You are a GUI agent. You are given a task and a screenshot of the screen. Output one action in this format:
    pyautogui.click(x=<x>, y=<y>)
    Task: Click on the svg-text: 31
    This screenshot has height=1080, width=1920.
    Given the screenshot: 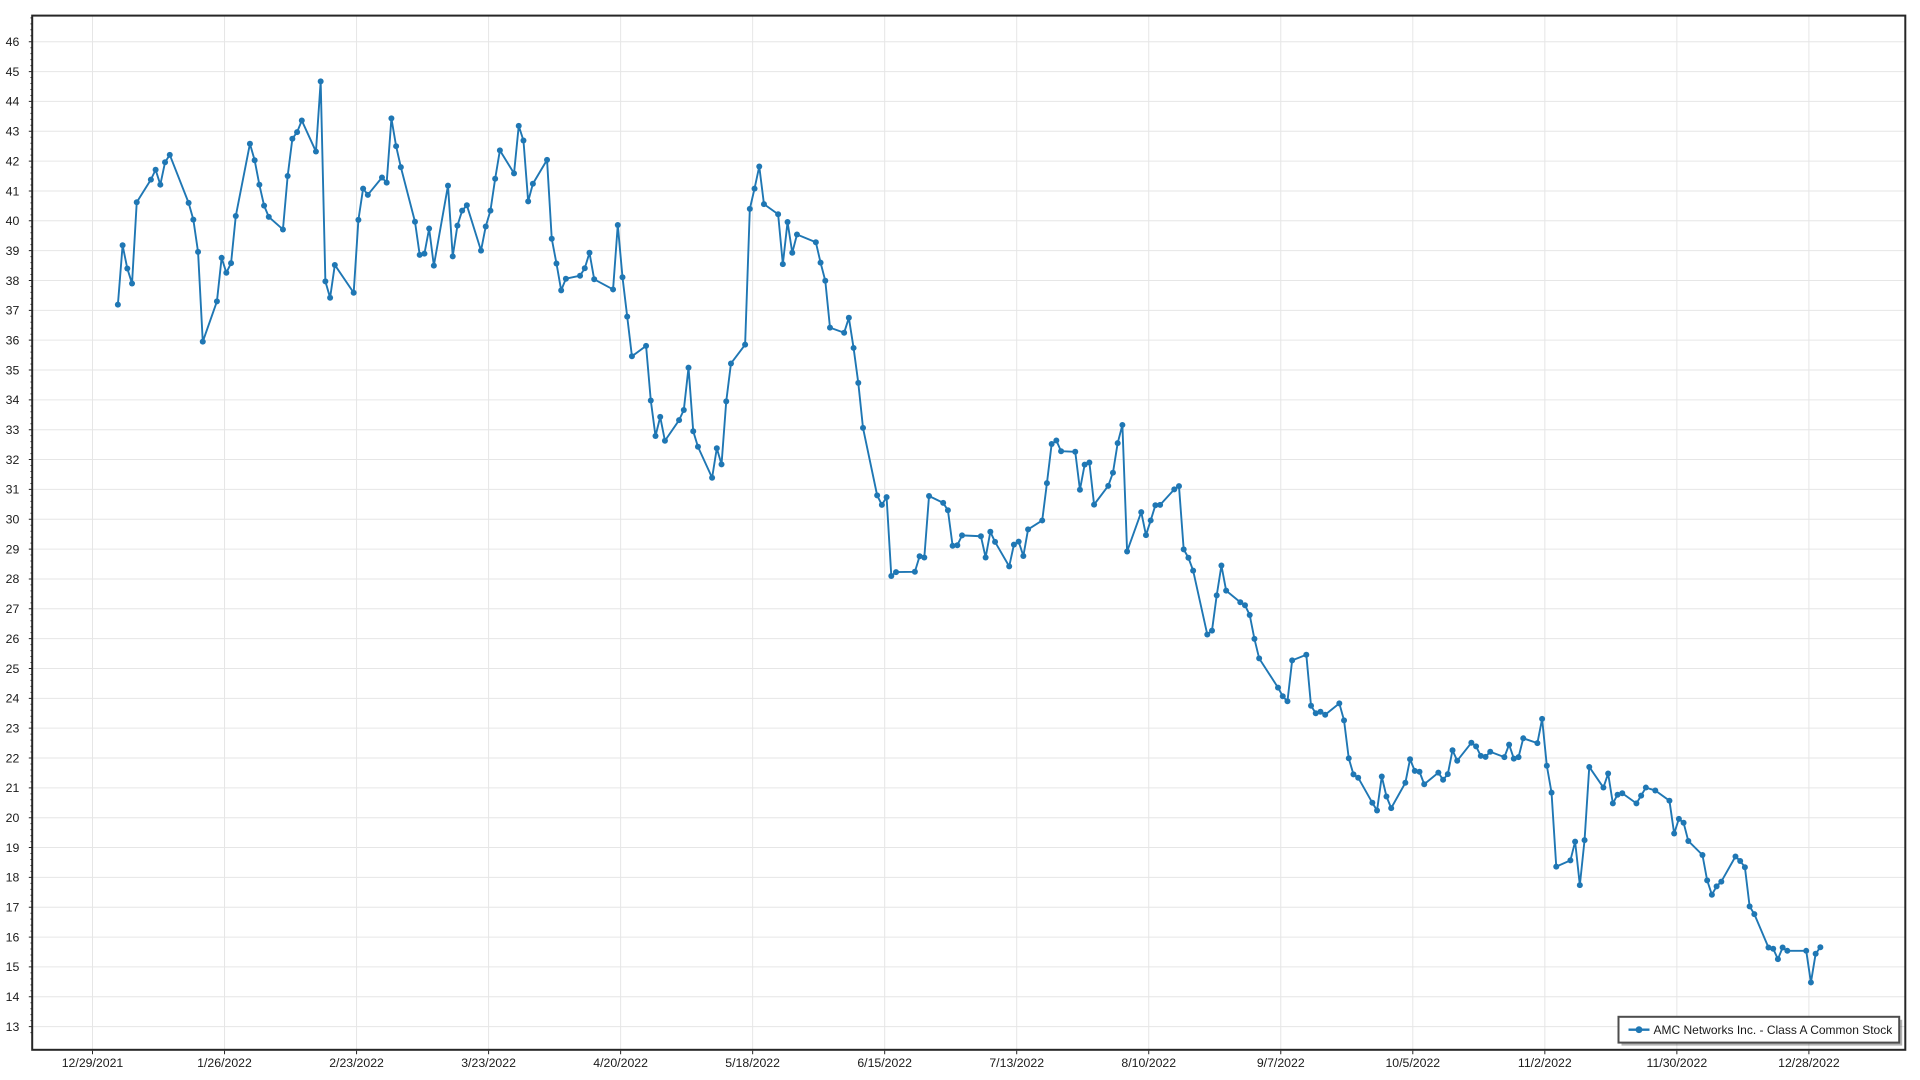 What is the action you would take?
    pyautogui.click(x=13, y=490)
    